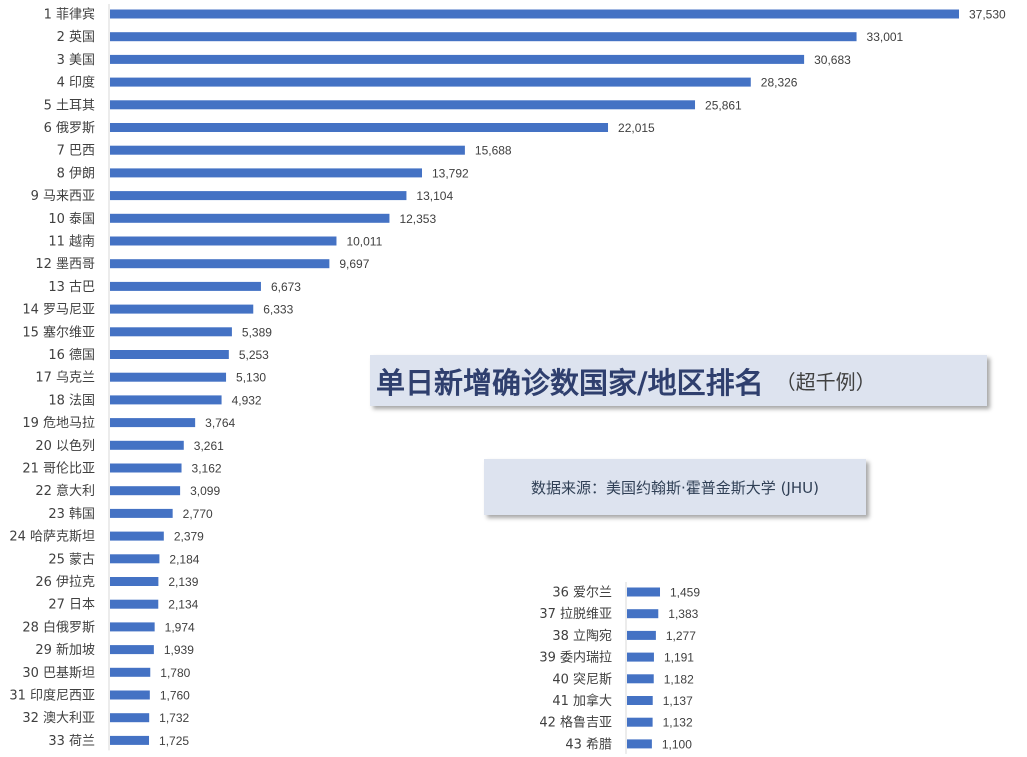  I want to click on category-label: 27 日本, so click(71, 605).